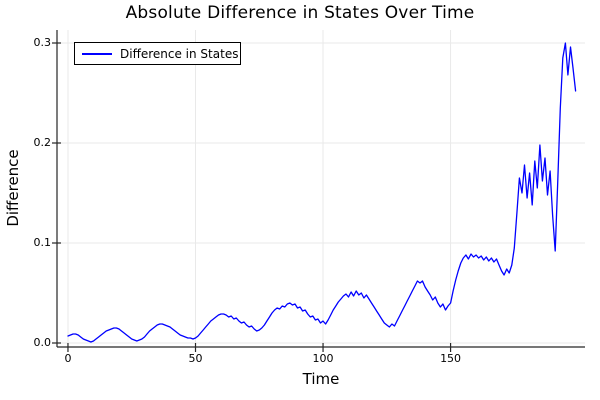  Describe the element at coordinates (321, 379) in the screenshot. I see `x-axis-label: Time` at that location.